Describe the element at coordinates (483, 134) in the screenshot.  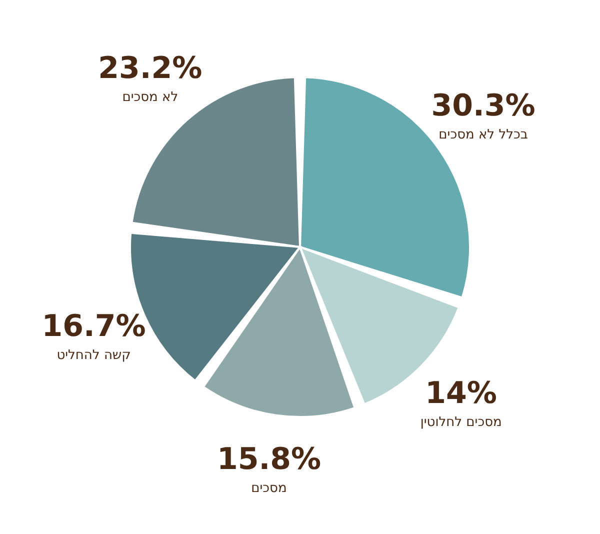
I see `slice-label: בכלל לא מסכים` at that location.